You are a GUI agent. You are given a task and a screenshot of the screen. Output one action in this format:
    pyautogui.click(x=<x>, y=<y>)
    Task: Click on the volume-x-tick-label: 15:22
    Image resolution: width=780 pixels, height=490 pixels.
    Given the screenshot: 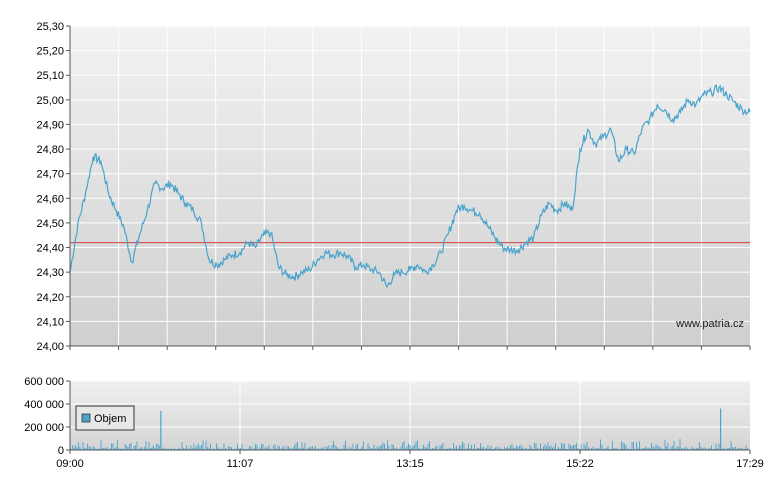 What is the action you would take?
    pyautogui.click(x=580, y=464)
    